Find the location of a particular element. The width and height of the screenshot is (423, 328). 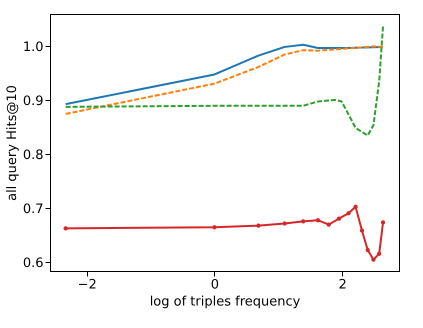

y-tick-label: 0.7 is located at coordinates (33, 209).